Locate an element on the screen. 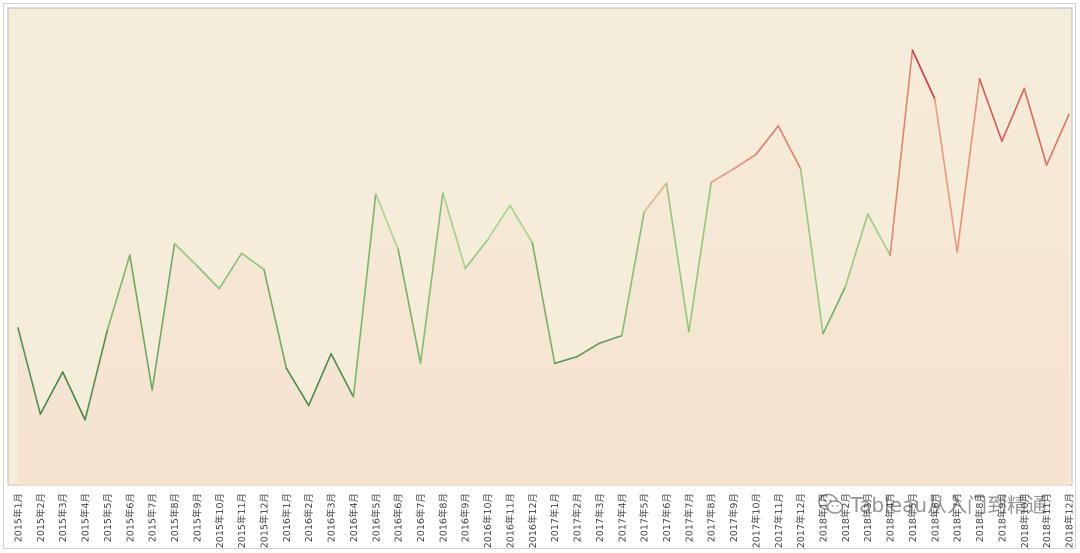 Image resolution: width=1080 pixels, height=553 pixels. x-tick-label: 2017年11月 is located at coordinates (779, 520).